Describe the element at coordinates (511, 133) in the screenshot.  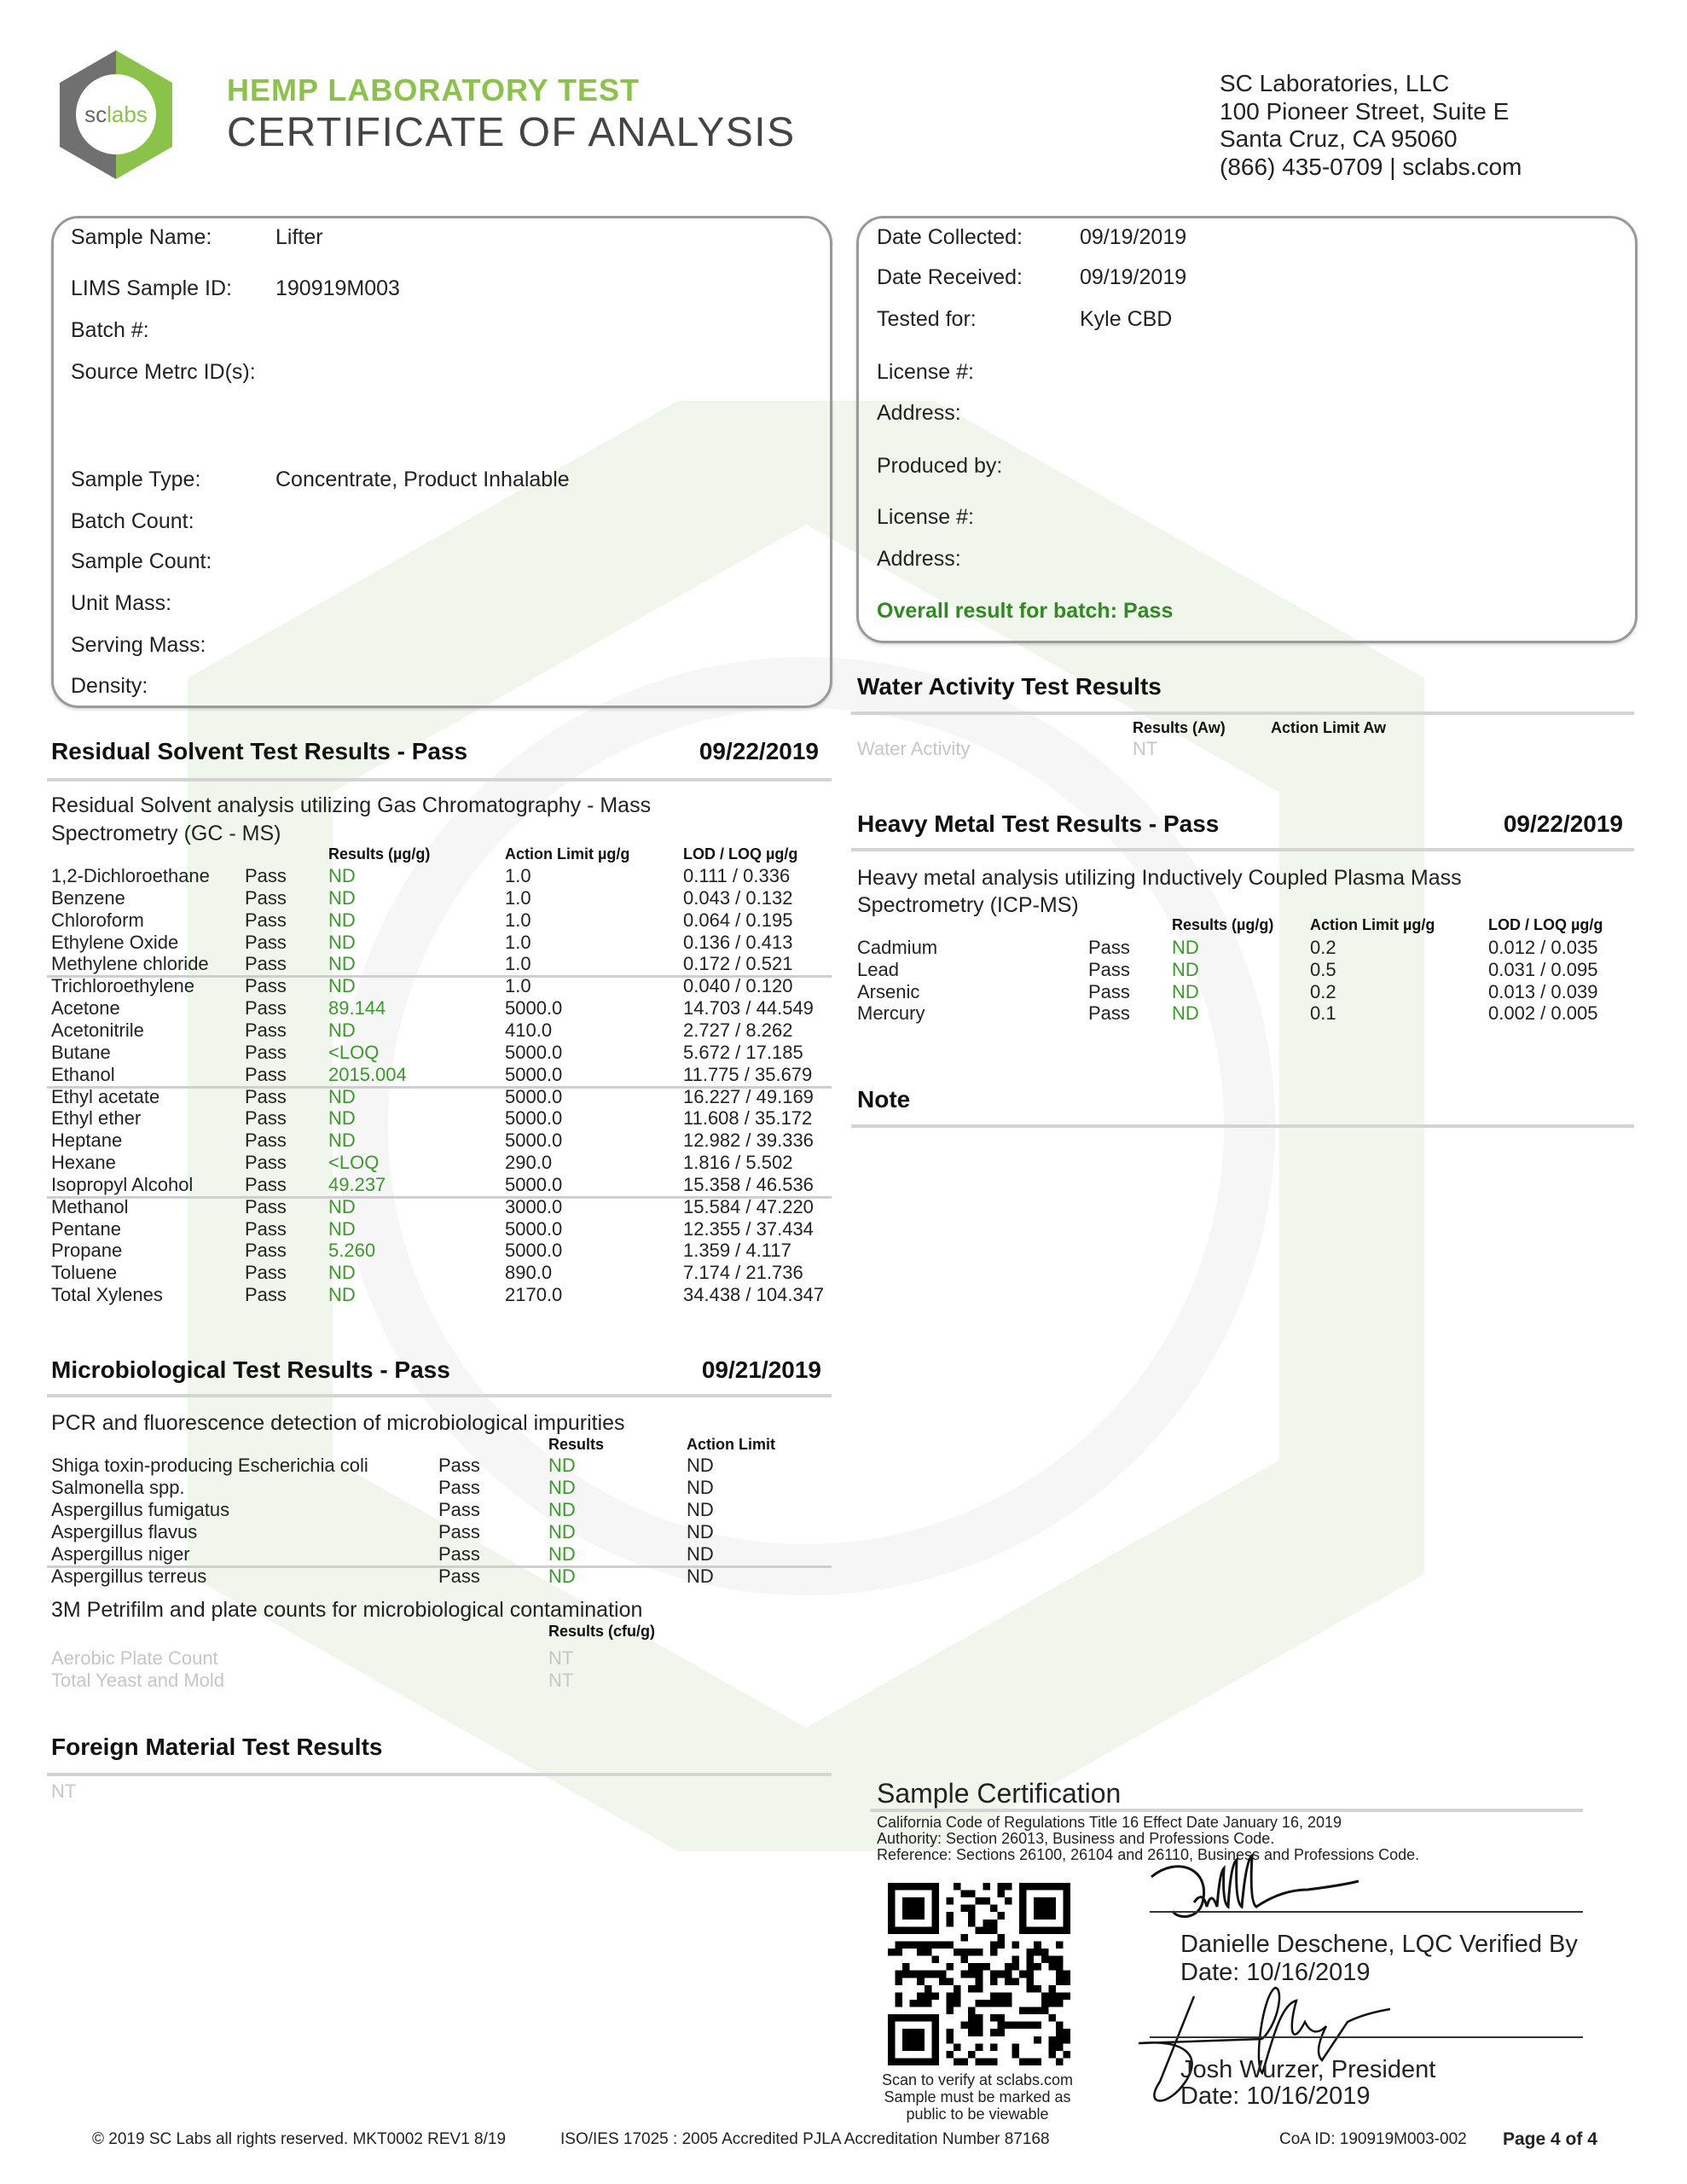
I see `report-title: CERTIFICATE OF ANALYSIS` at that location.